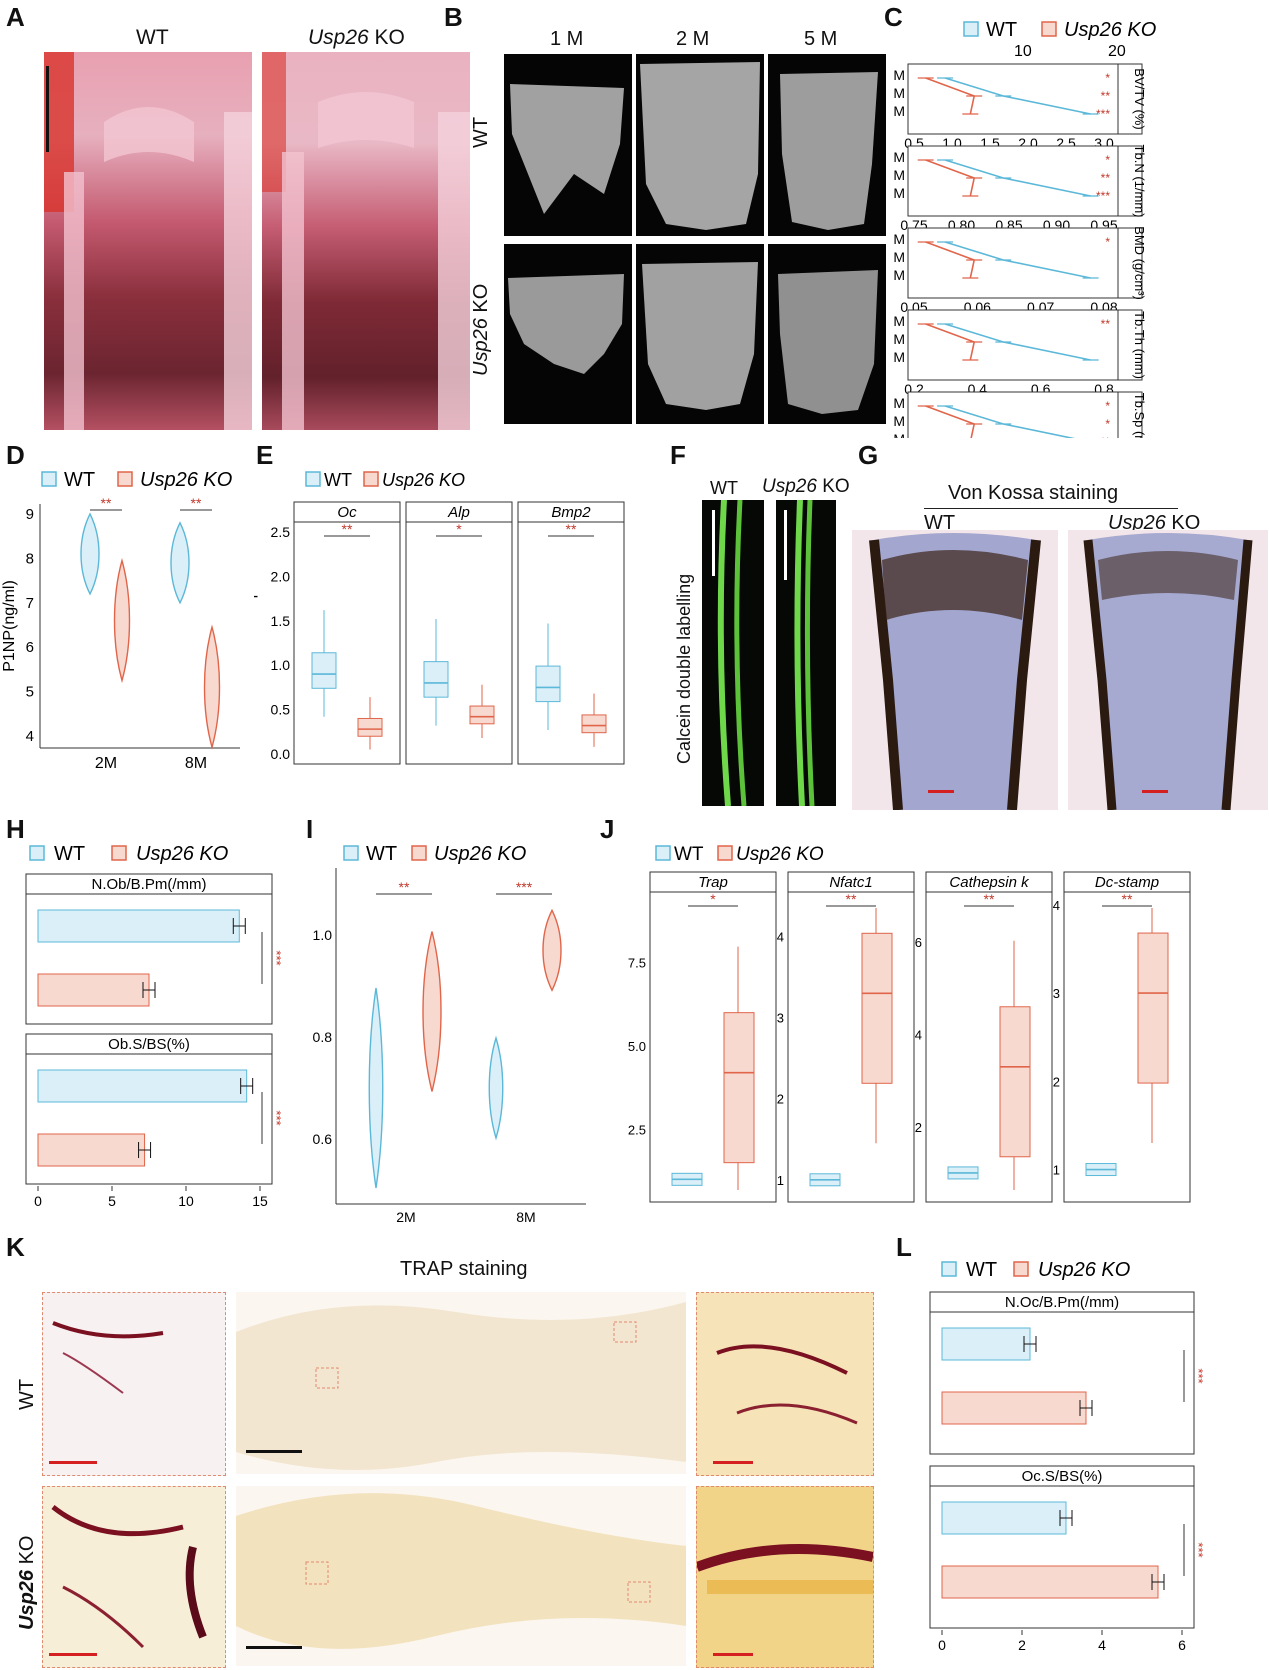  What do you see at coordinates (552, 950) in the screenshot?
I see `i-violin-ko` at bounding box center [552, 950].